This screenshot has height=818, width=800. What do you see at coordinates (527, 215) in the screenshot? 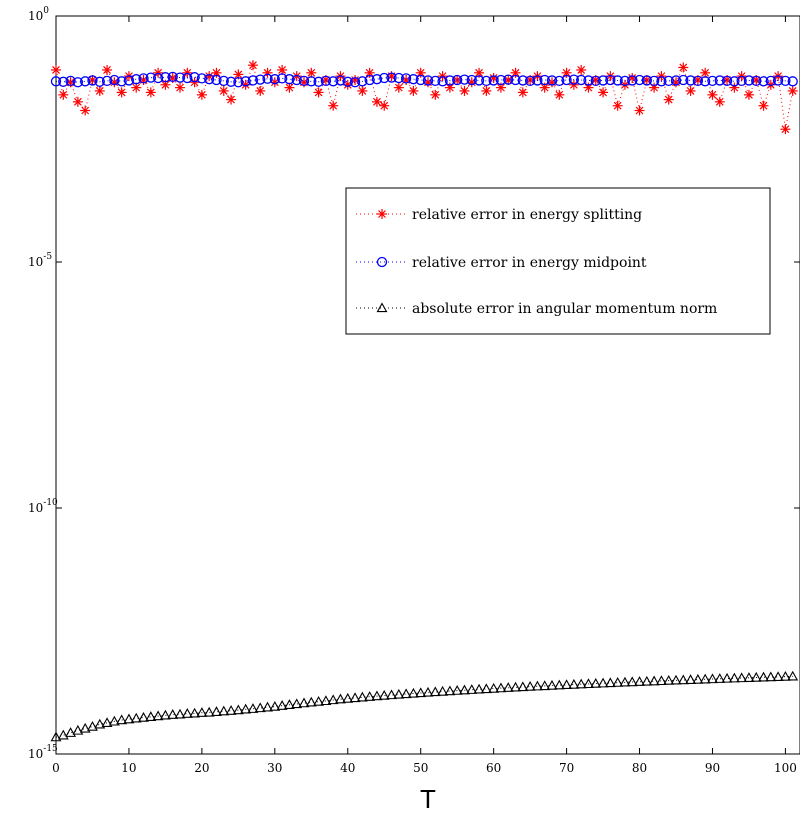
I see `legend-label: relative error in energy splitting` at bounding box center [527, 215].